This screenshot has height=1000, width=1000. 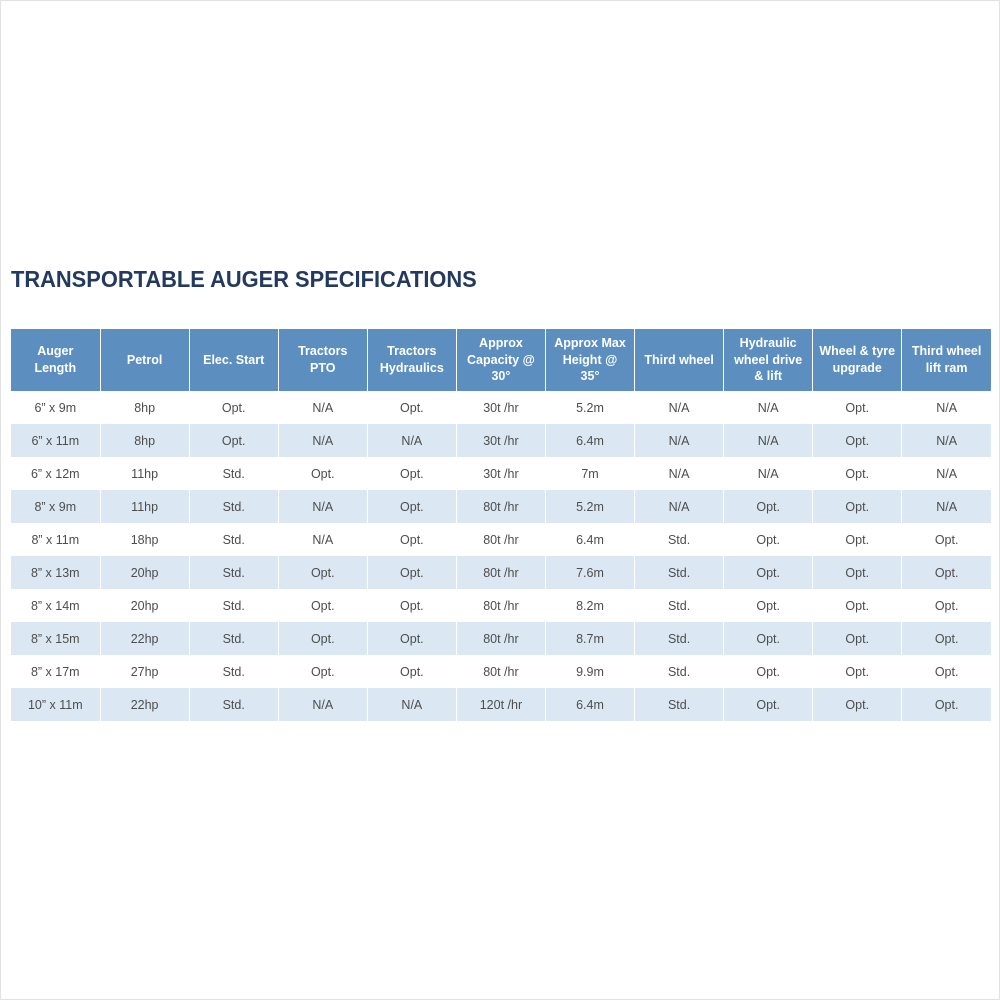 What do you see at coordinates (144, 360) in the screenshot?
I see `column-header: Petrol` at bounding box center [144, 360].